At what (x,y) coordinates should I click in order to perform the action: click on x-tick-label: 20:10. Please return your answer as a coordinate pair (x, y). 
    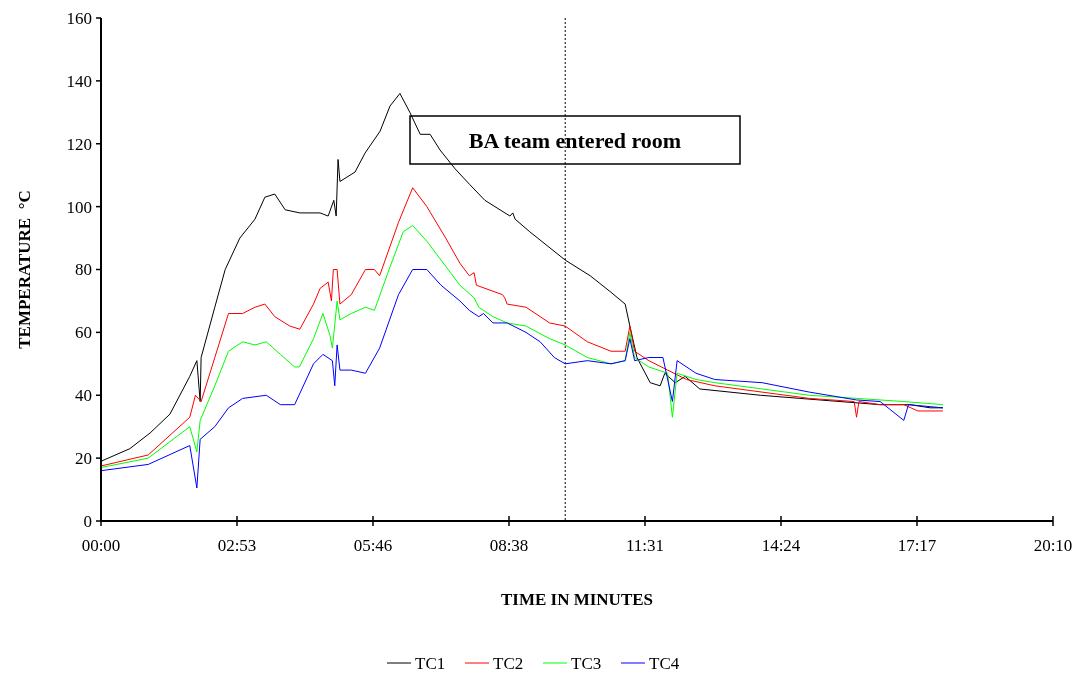
    Looking at the image, I should click on (1053, 545).